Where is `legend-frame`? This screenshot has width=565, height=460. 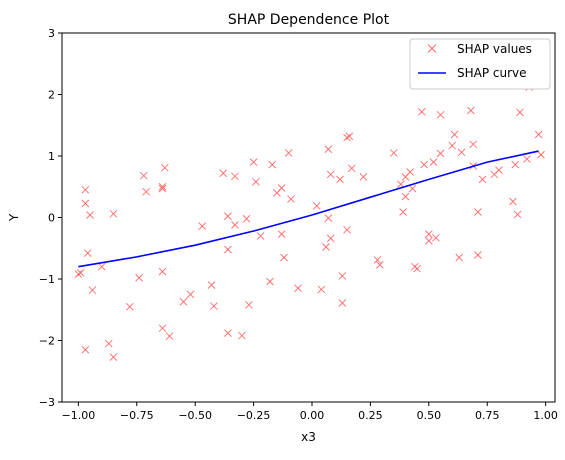 legend-frame is located at coordinates (480, 64).